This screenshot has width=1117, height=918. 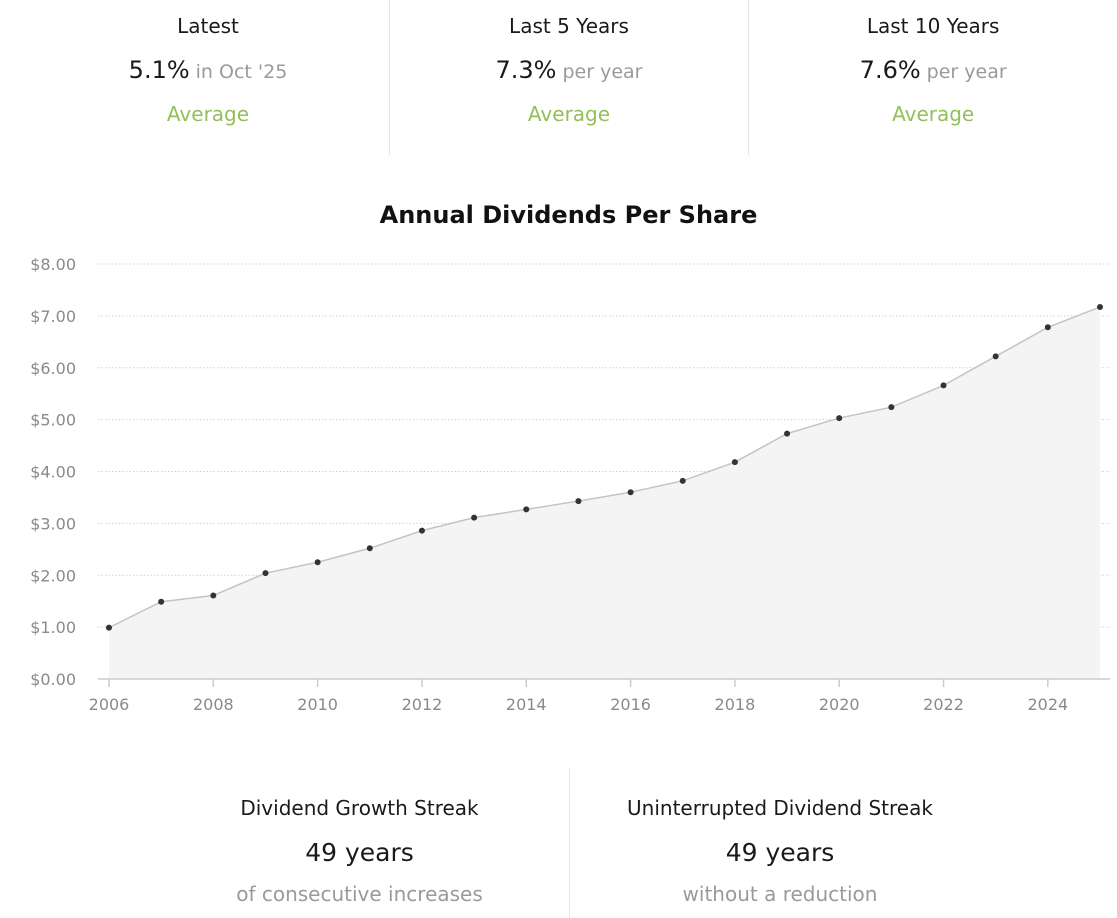 What do you see at coordinates (208, 26) in the screenshot?
I see `stat-label: Latest` at bounding box center [208, 26].